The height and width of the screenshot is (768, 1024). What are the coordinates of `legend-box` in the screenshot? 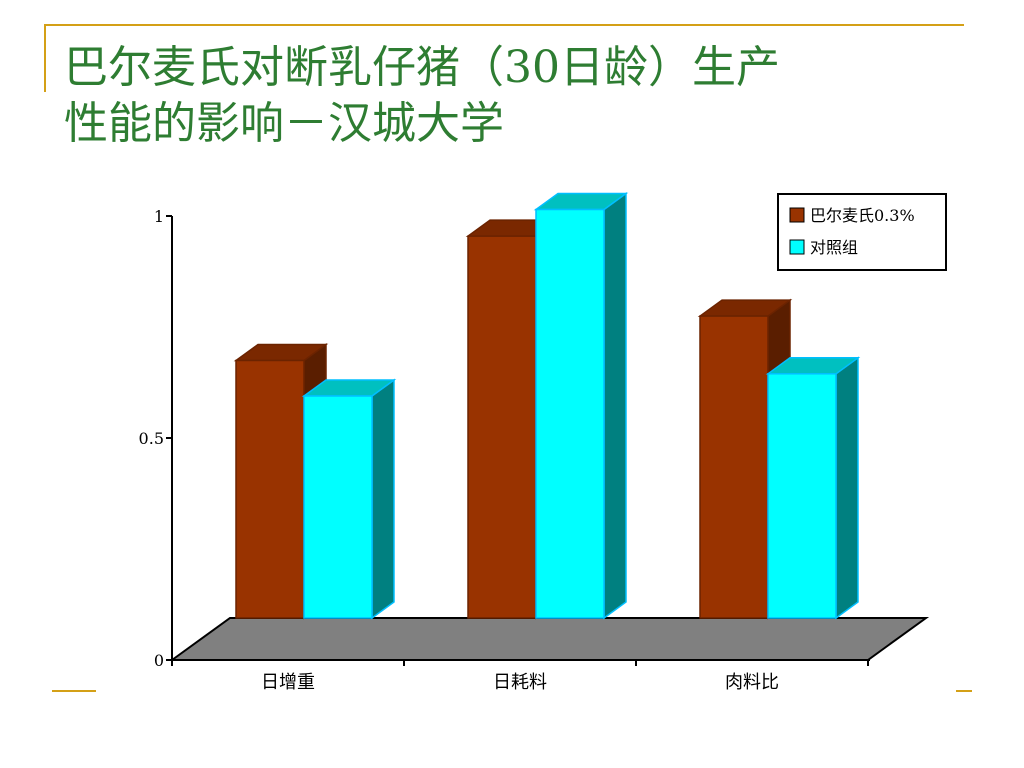 It's located at (862, 232).